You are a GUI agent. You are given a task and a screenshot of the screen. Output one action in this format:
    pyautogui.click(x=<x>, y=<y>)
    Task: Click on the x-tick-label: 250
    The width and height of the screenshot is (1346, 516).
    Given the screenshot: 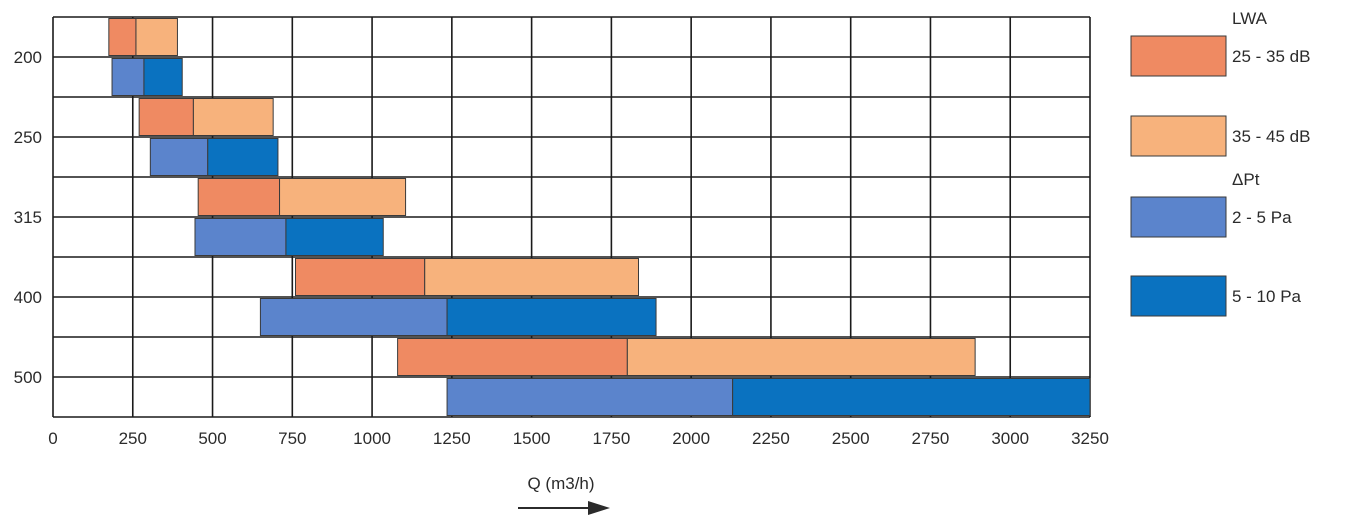 What is the action you would take?
    pyautogui.click(x=133, y=438)
    